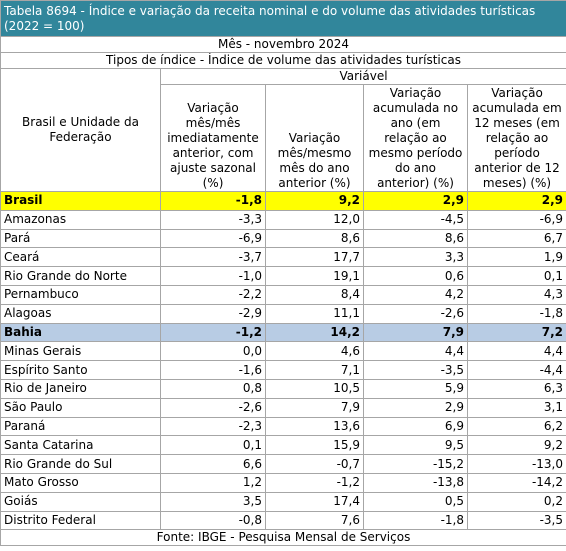  I want to click on value-cell: -4,4, so click(516, 370).